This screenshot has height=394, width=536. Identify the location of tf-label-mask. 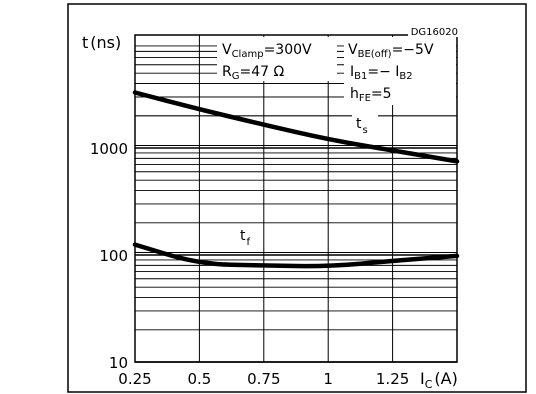
(248, 239).